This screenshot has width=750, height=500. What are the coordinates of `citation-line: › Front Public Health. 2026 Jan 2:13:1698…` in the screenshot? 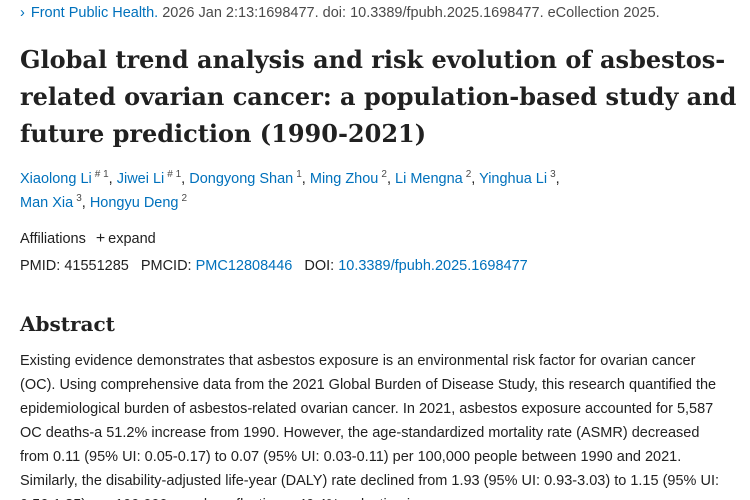 It's located at (380, 13).